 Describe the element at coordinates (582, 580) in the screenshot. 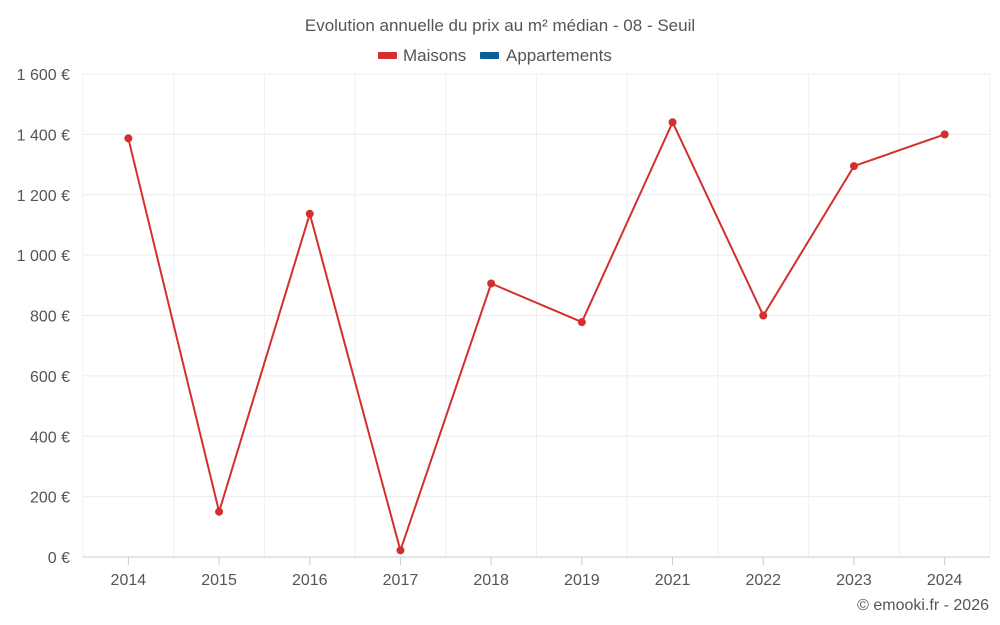

I see `x-tick-label: 2019` at that location.